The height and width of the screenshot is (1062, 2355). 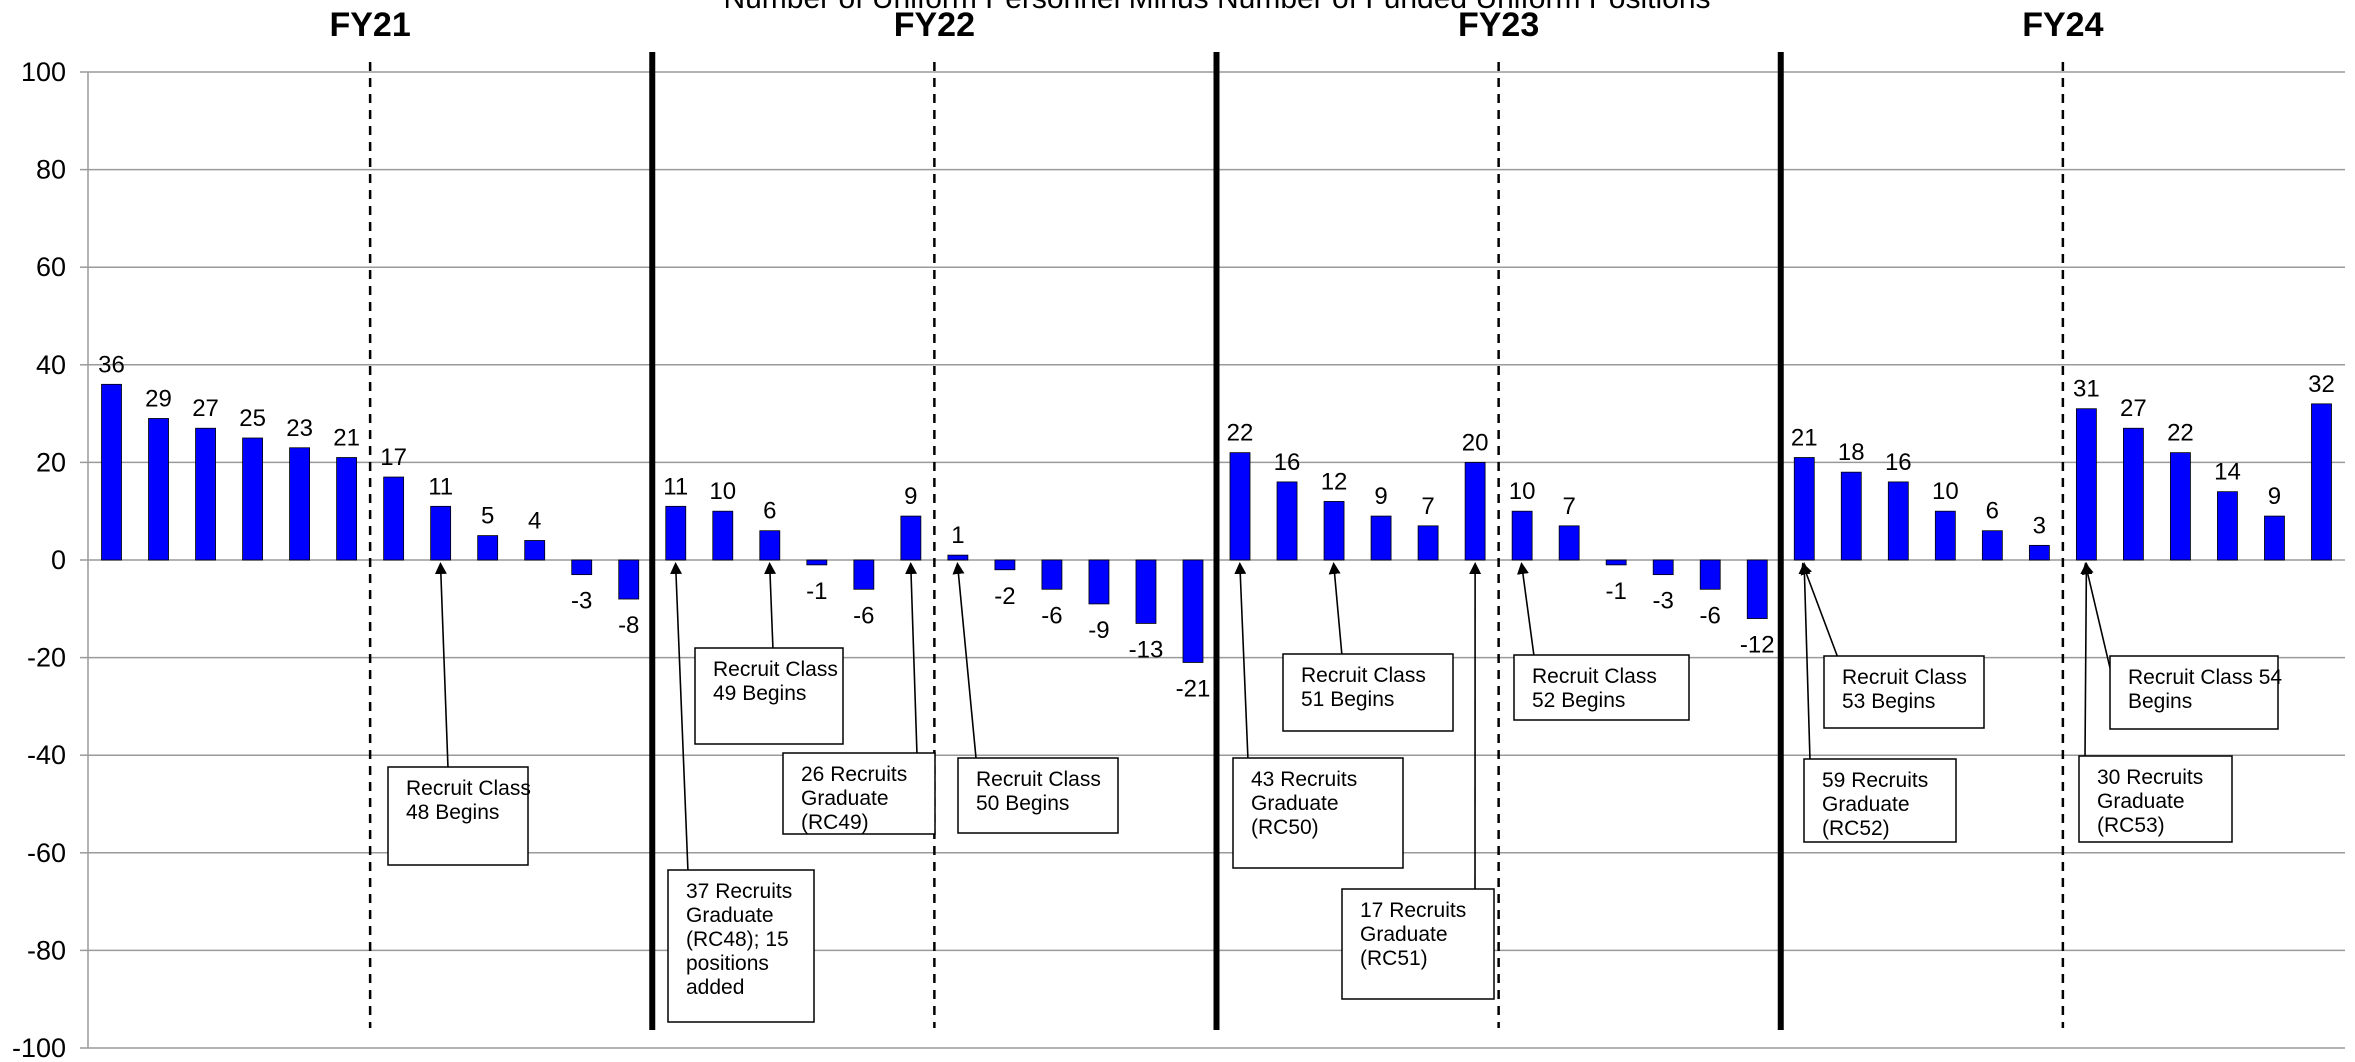 What do you see at coordinates (835, 822) in the screenshot?
I see `annotation-text: (RC49)` at bounding box center [835, 822].